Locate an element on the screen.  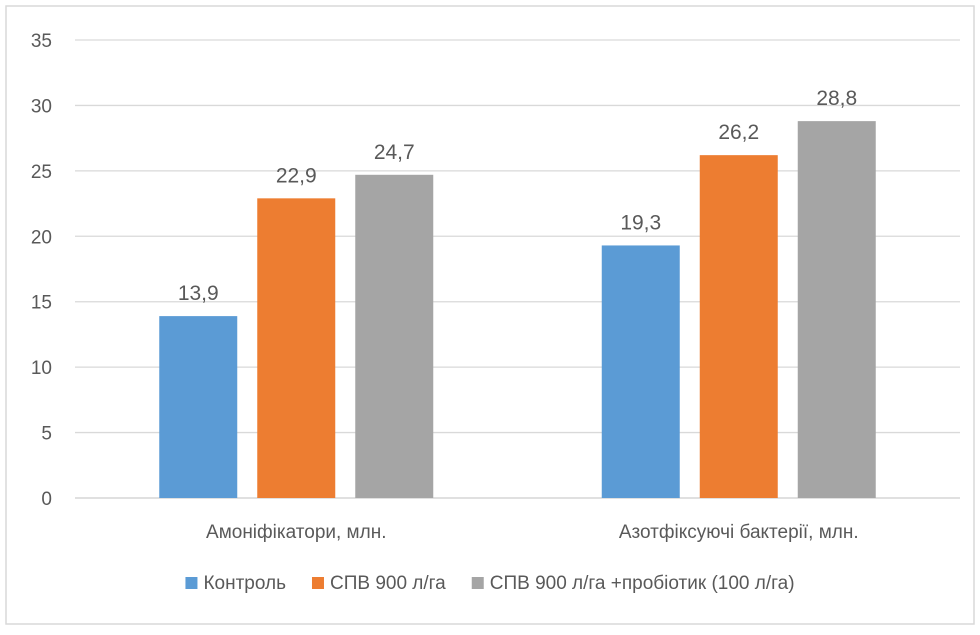
data-label: 22,9 is located at coordinates (296, 175).